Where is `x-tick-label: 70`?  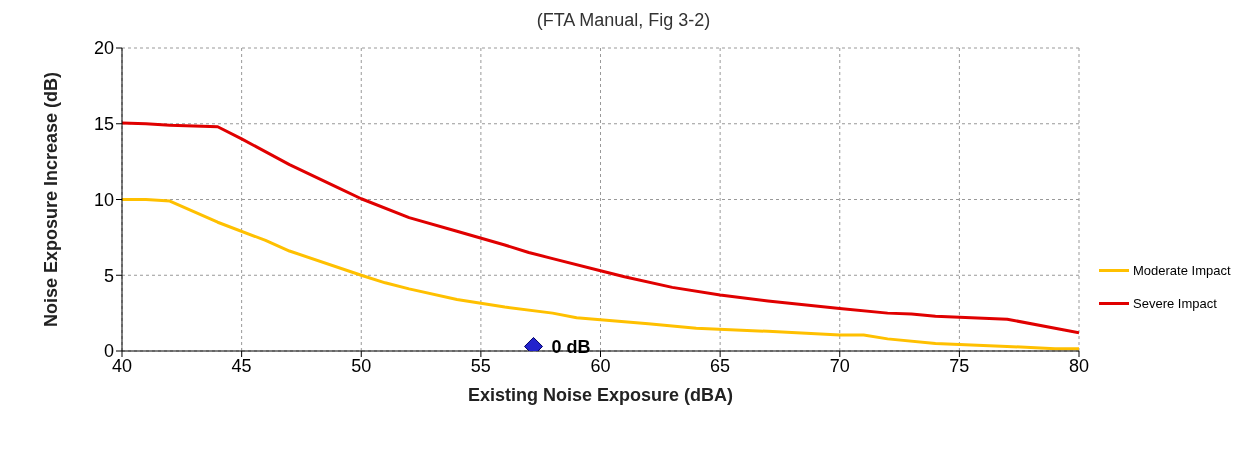
x-tick-label: 70 is located at coordinates (839, 365).